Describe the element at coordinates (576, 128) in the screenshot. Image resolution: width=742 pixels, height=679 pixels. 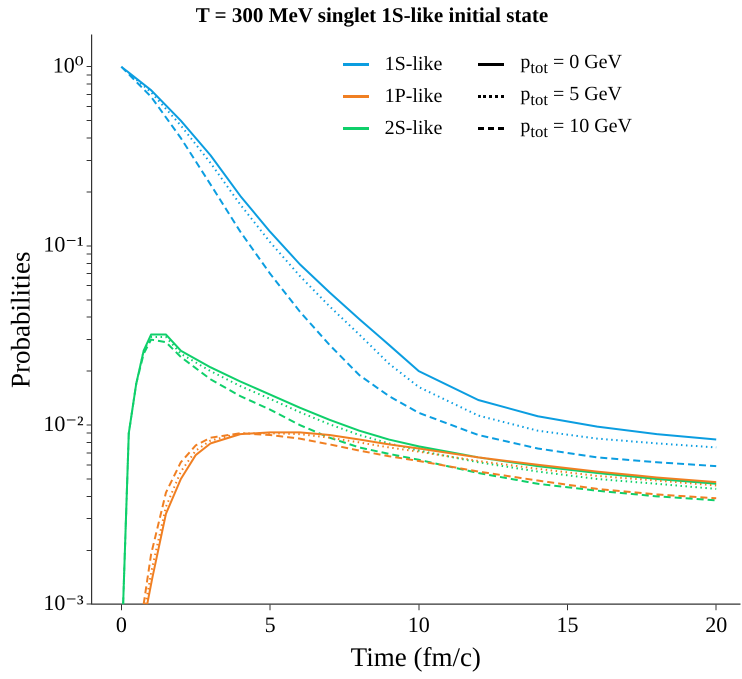
I see `legend-label: p$_{tot}$ = 10 GeV` at that location.